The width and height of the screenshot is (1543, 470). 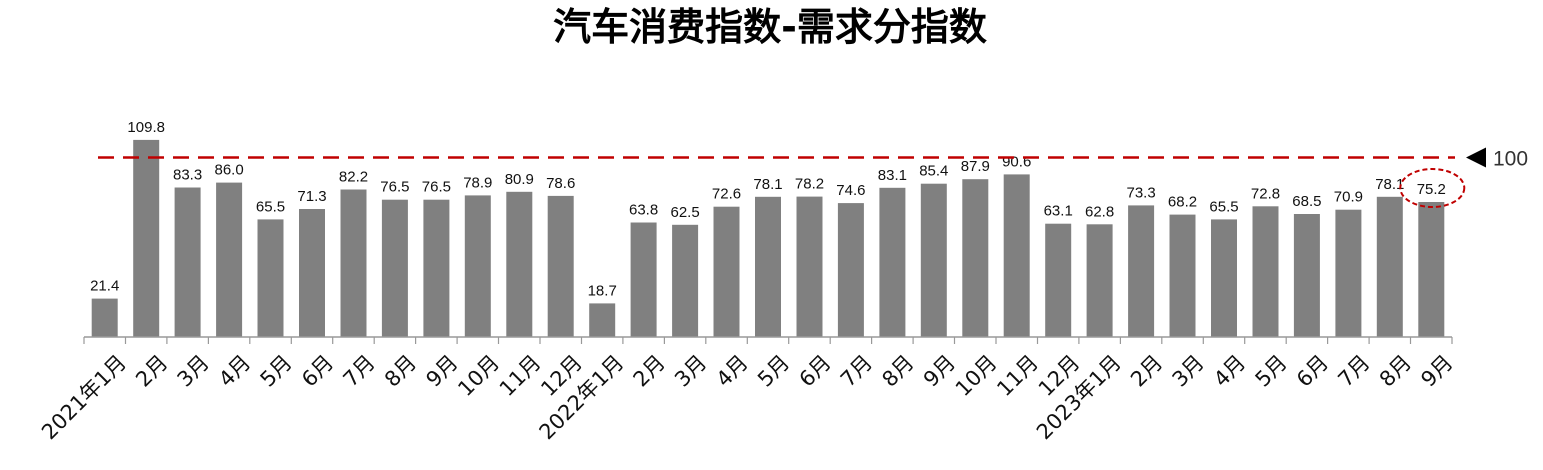 I want to click on bar-value-label: 82.2, so click(x=353, y=177).